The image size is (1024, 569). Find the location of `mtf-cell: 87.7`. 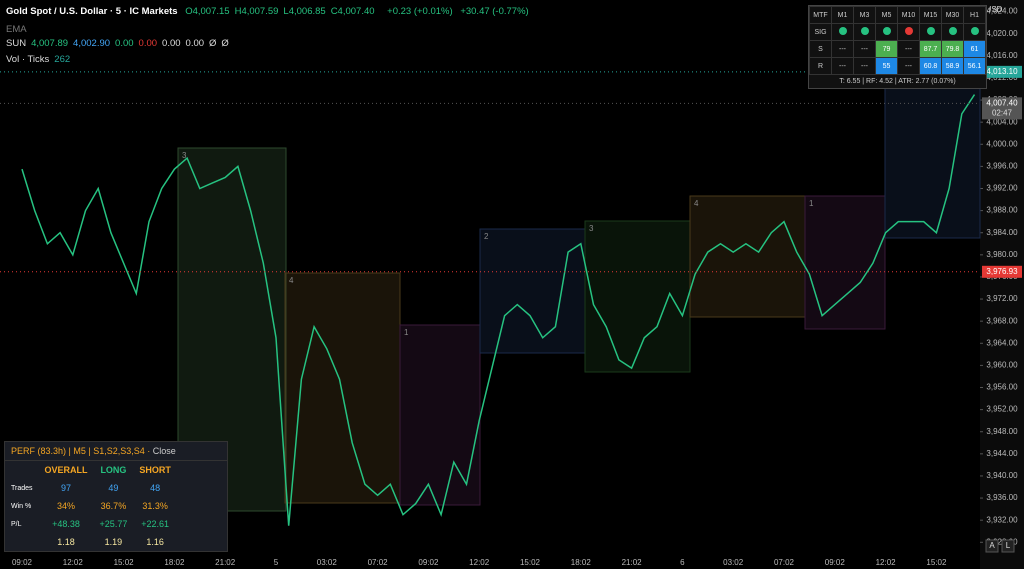

mtf-cell: 87.7 is located at coordinates (930, 49).